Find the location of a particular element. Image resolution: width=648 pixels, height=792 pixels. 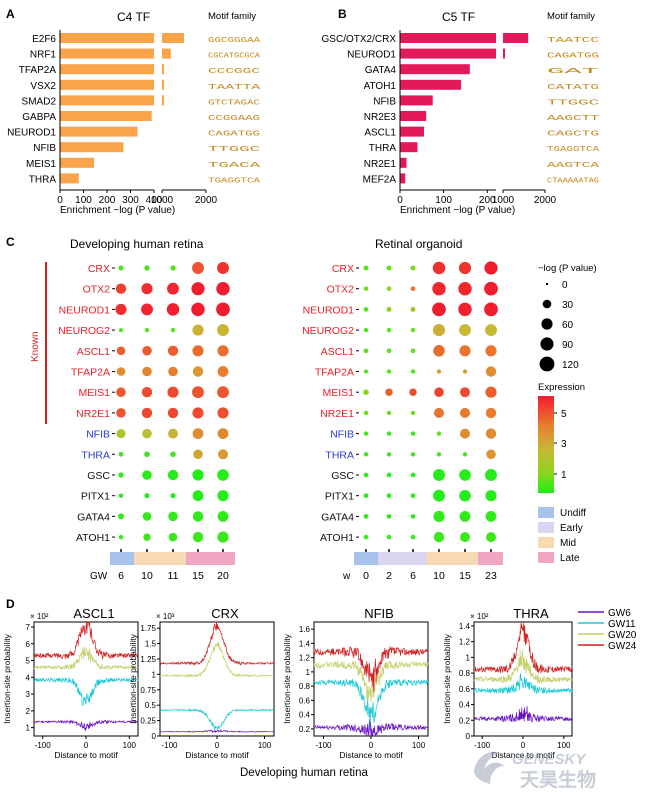

expression-tick-label: 1 is located at coordinates (564, 475).